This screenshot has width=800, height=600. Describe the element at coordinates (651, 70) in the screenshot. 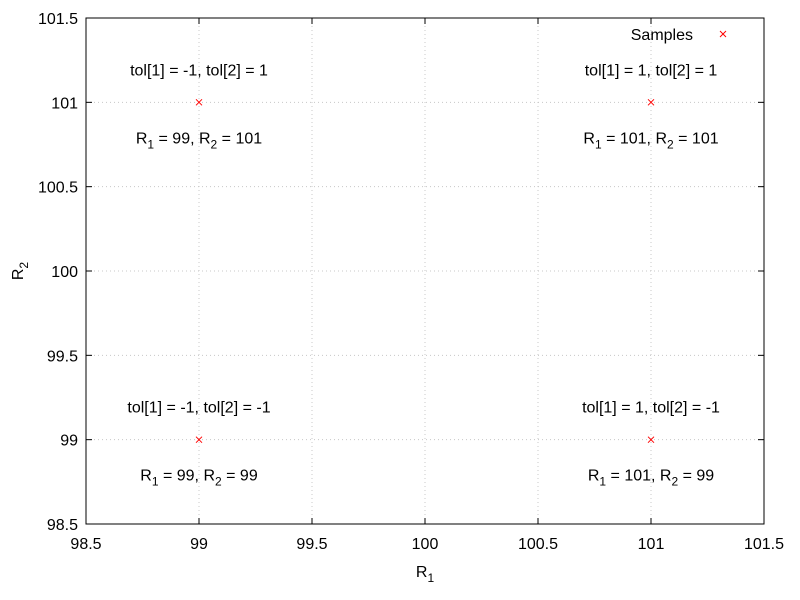

I see `point-tolerance-label: tol[1] = 1, tol[2] = 1` at that location.